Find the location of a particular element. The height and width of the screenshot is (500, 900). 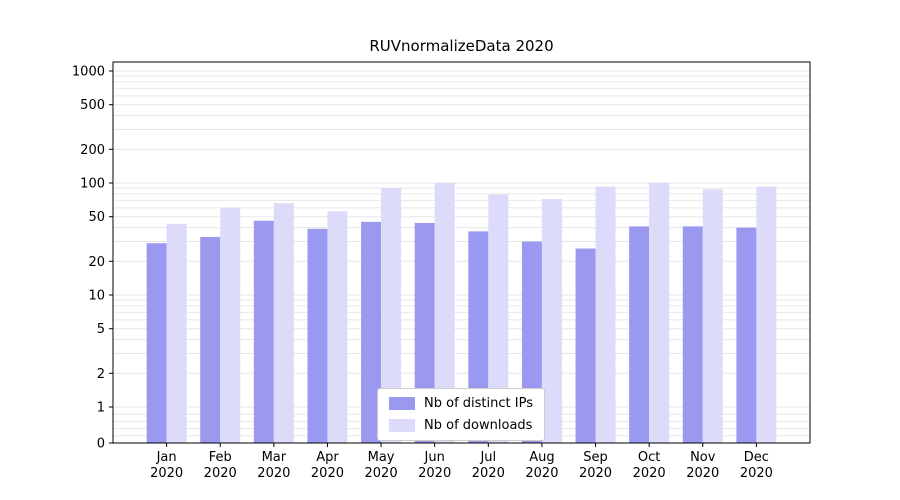

x-tick-label: Feb 2020 is located at coordinates (220, 465).